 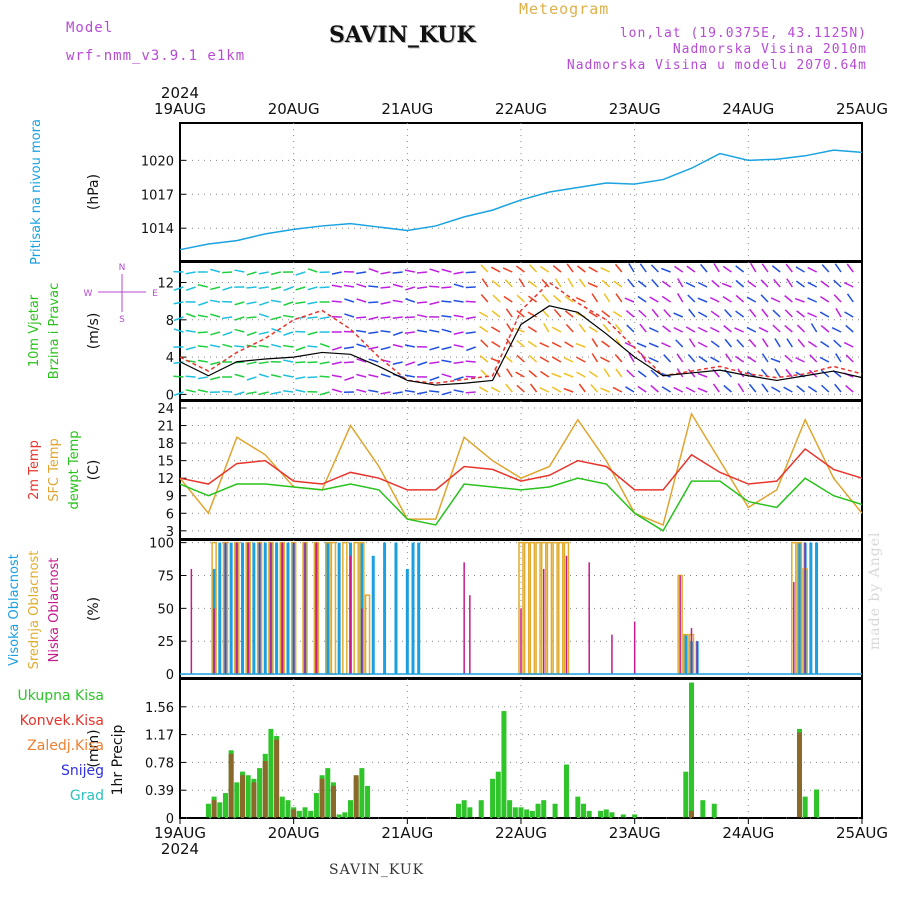 I want to click on precip-conv-bar, so click(x=265, y=789).